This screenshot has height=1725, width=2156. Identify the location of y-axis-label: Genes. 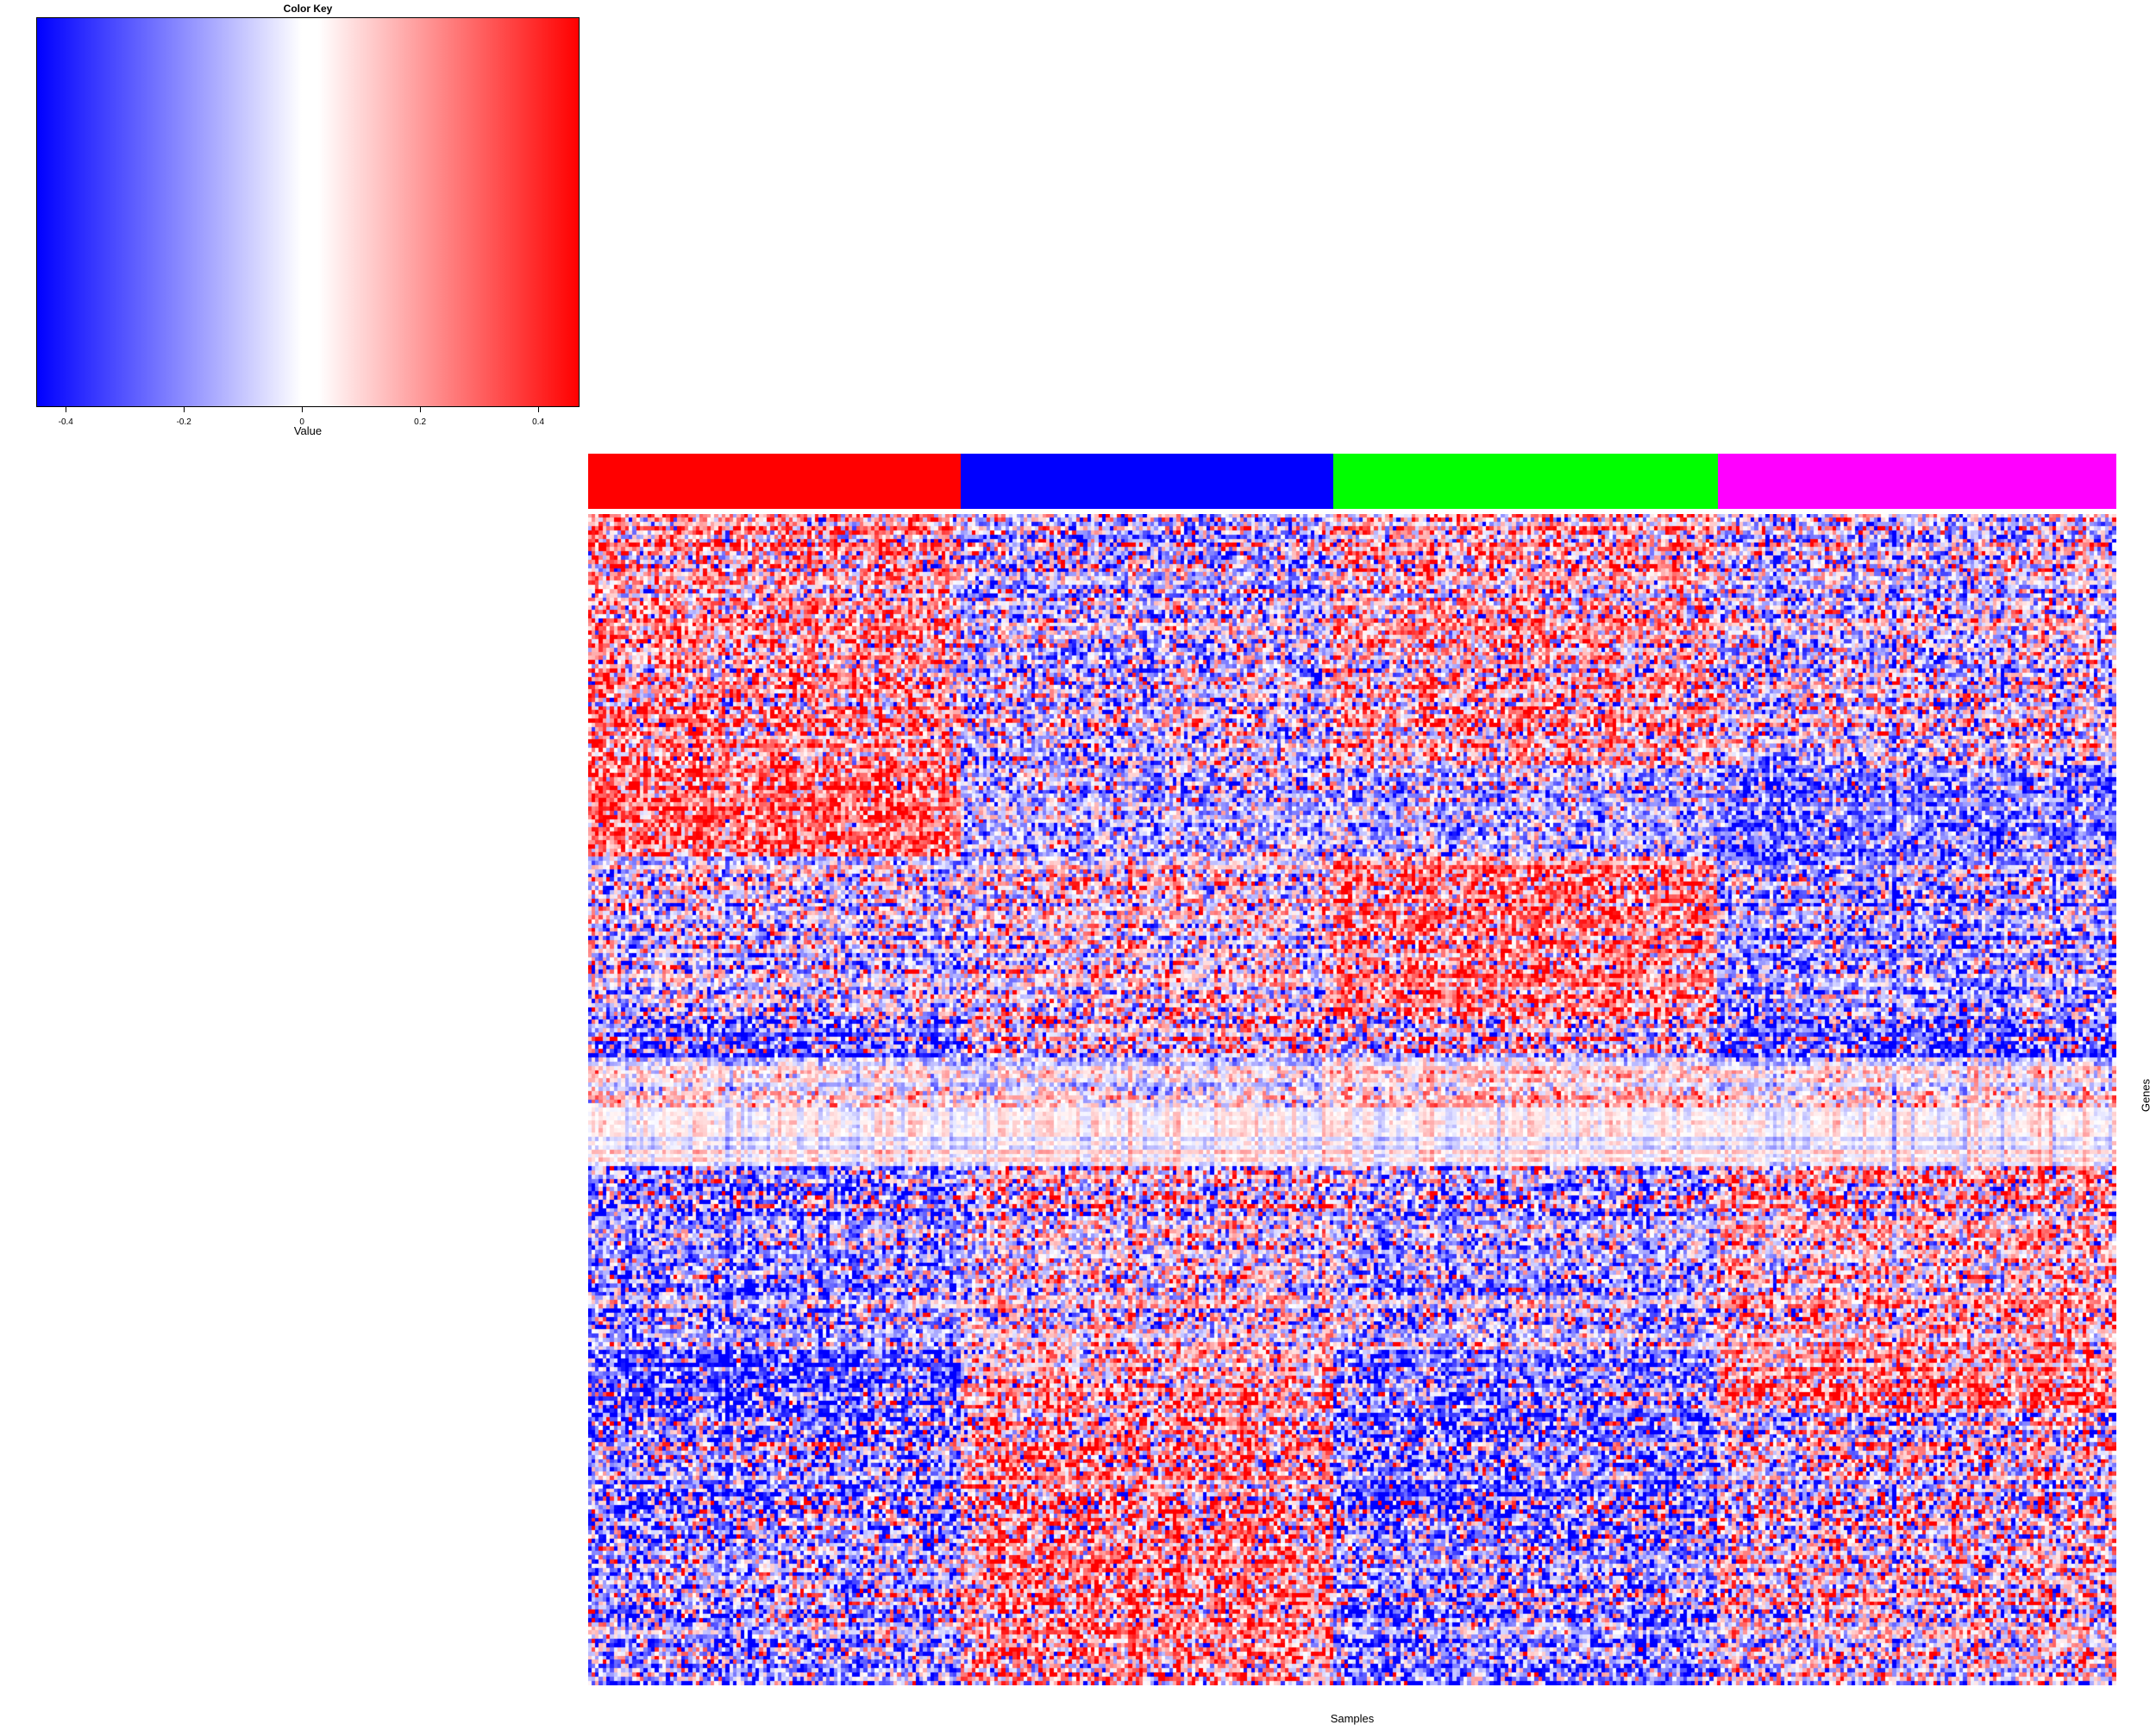
(2146, 1096).